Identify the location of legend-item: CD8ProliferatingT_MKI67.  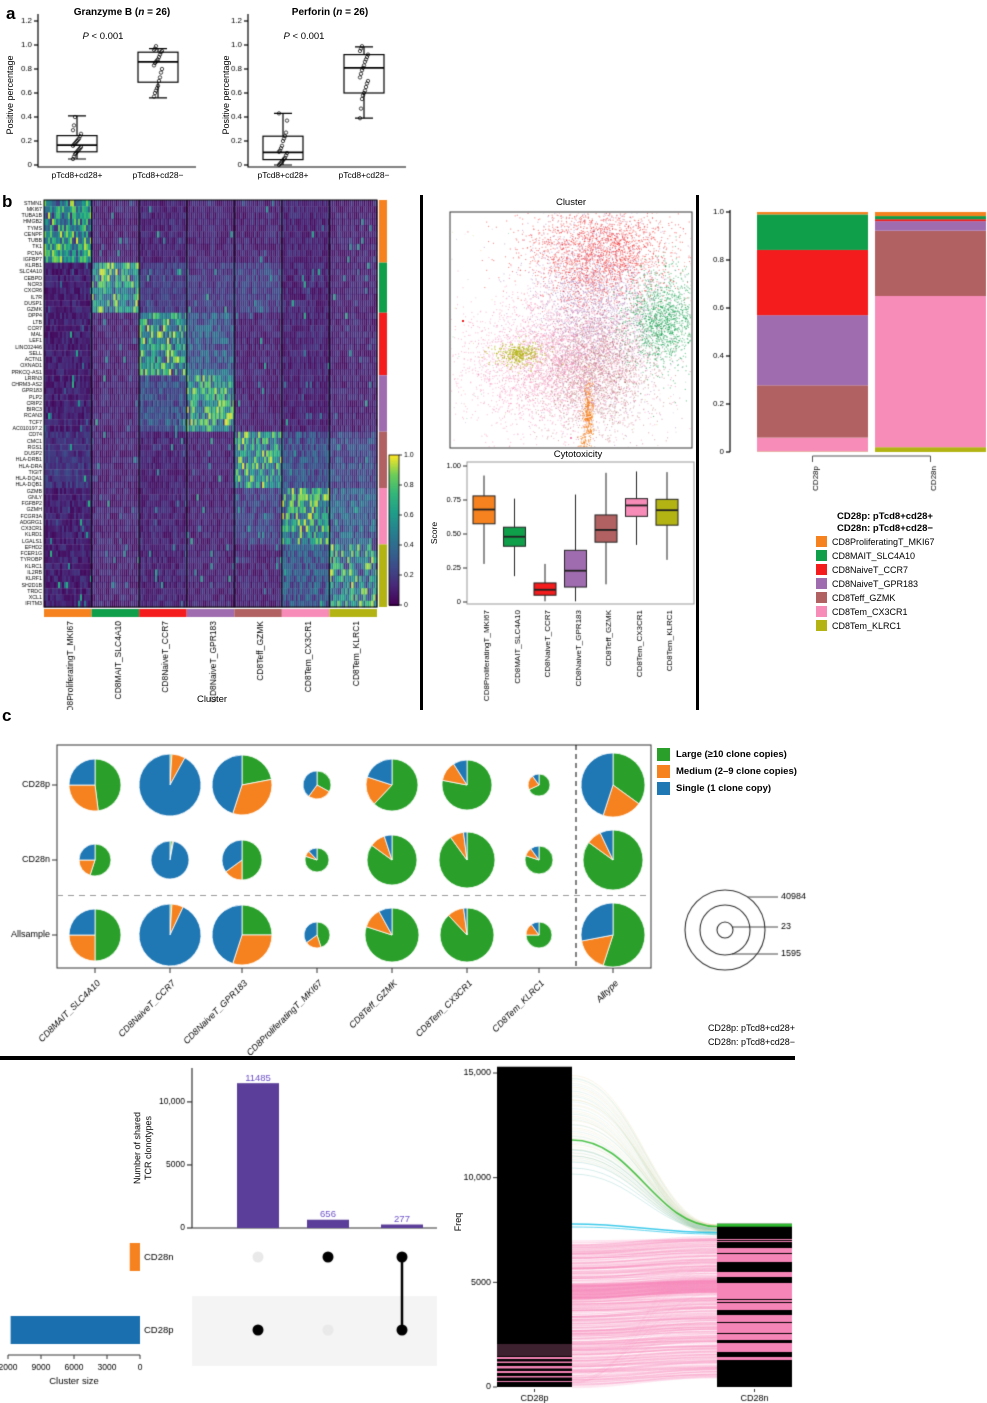
(898, 542).